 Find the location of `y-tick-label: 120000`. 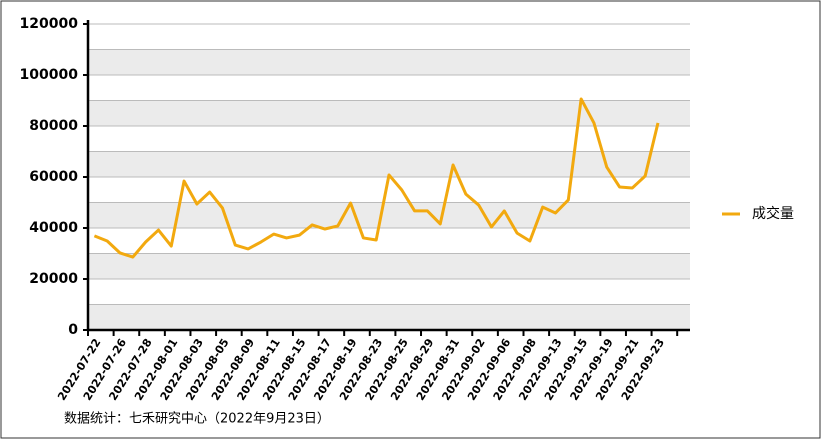

y-tick-label: 120000 is located at coordinates (49, 24).